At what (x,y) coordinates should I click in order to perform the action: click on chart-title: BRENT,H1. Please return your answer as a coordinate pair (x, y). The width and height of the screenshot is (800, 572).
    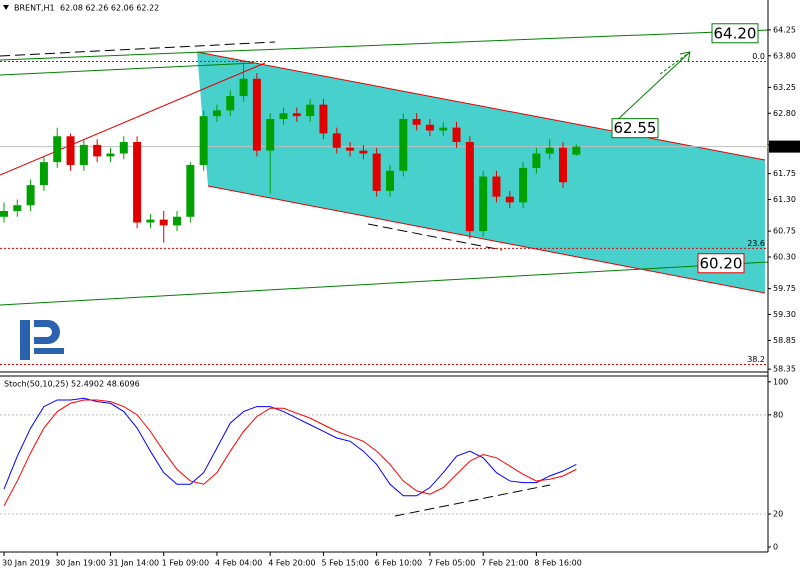
    Looking at the image, I should click on (34, 8).